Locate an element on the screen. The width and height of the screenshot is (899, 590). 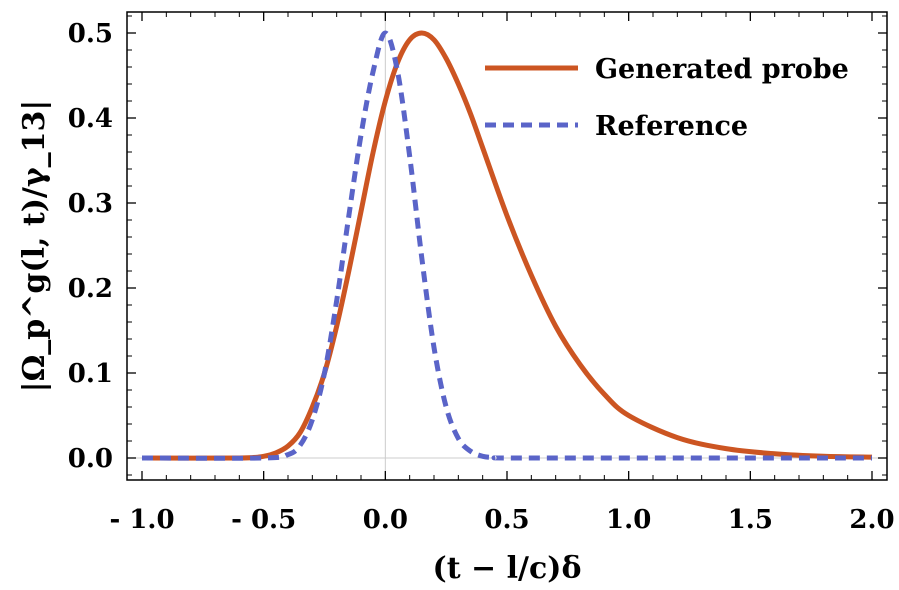
legend-label-reference: Reference is located at coordinates (671, 126).